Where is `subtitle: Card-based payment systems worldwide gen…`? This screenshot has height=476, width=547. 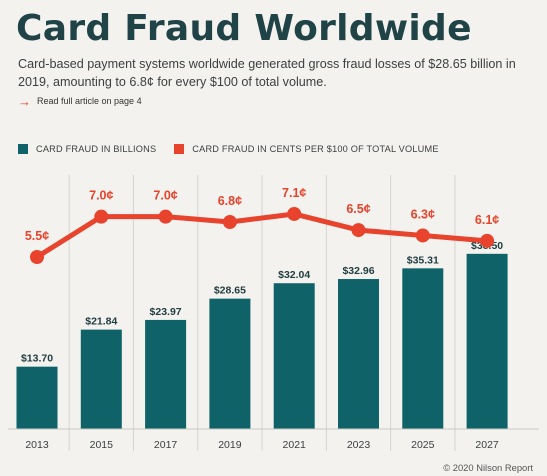
subtitle: Card-based payment systems worldwide gen… is located at coordinates (267, 73).